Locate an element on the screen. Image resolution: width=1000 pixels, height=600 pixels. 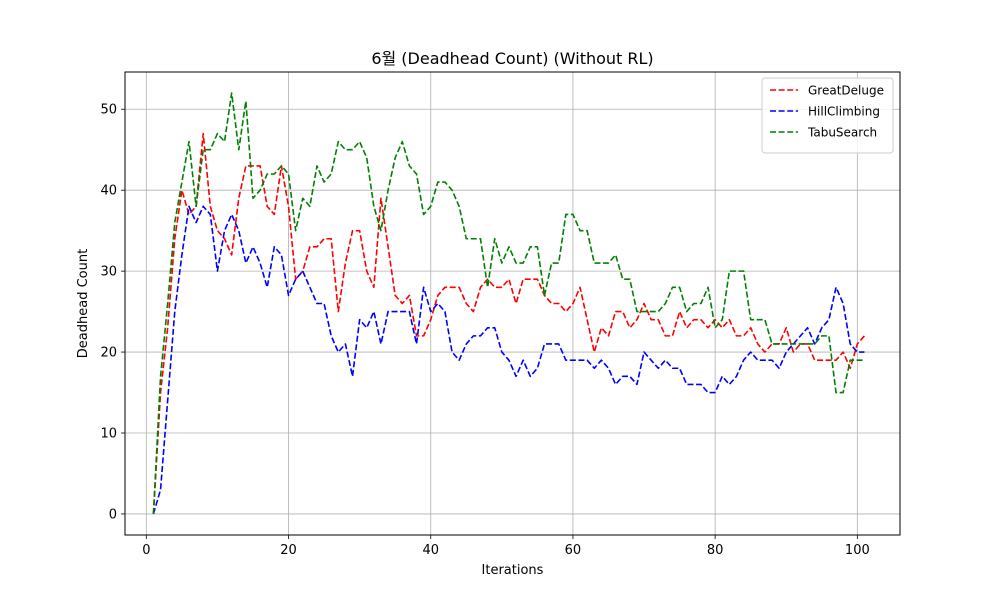
x-tick-label: 100 is located at coordinates (857, 550).